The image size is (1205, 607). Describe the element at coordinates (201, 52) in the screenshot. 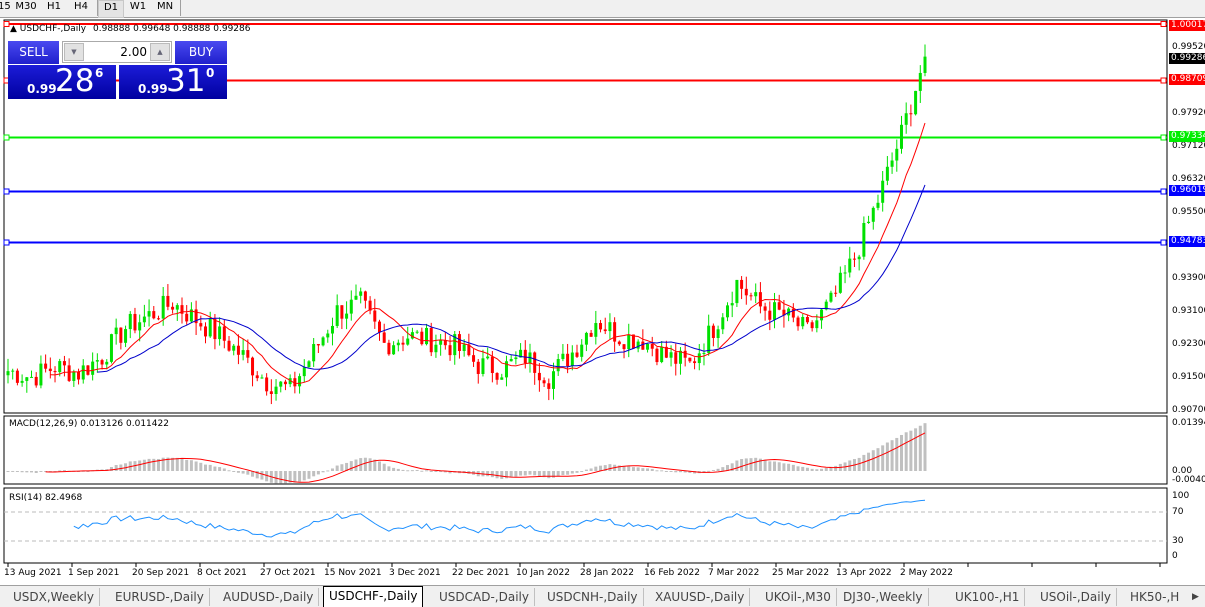

I see `buy-button: BUY` at that location.